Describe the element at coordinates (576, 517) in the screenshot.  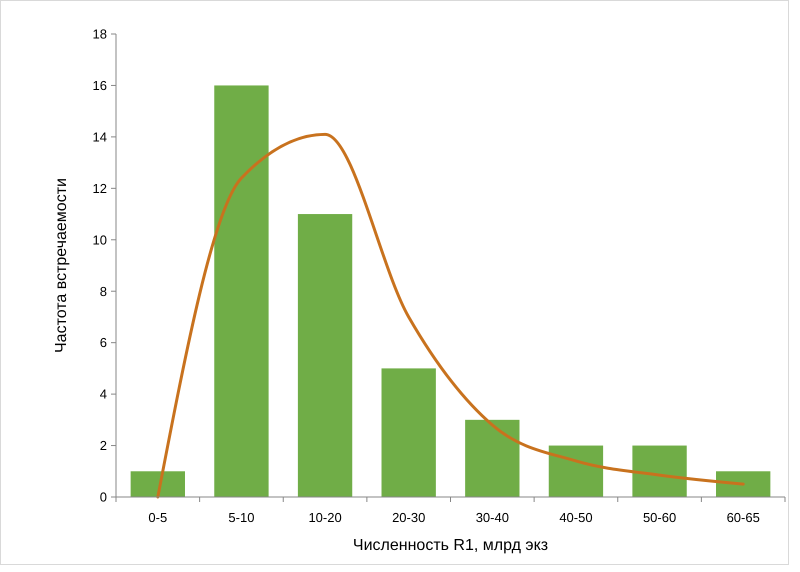
I see `x-tick-label: 40-50` at that location.